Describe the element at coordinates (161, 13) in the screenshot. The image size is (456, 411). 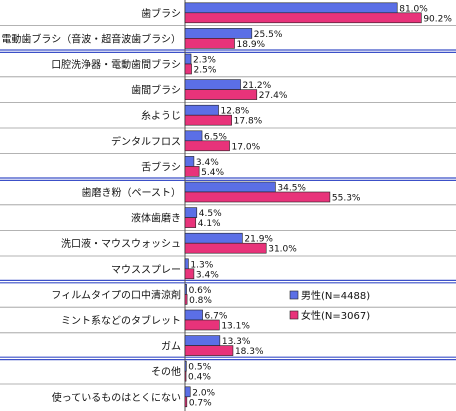
I see `category-label: 歯ブラシ` at that location.